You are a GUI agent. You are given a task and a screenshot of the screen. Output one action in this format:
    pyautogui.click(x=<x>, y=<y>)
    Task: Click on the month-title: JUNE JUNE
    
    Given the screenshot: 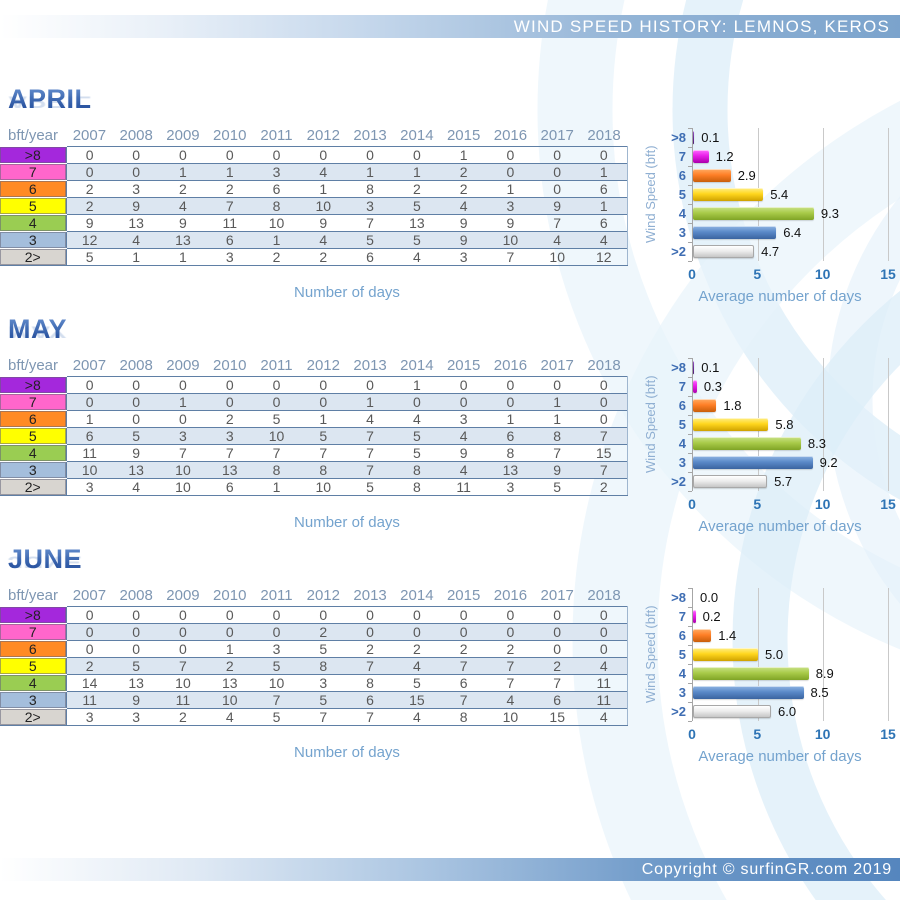 What is the action you would take?
    pyautogui.click(x=118, y=566)
    